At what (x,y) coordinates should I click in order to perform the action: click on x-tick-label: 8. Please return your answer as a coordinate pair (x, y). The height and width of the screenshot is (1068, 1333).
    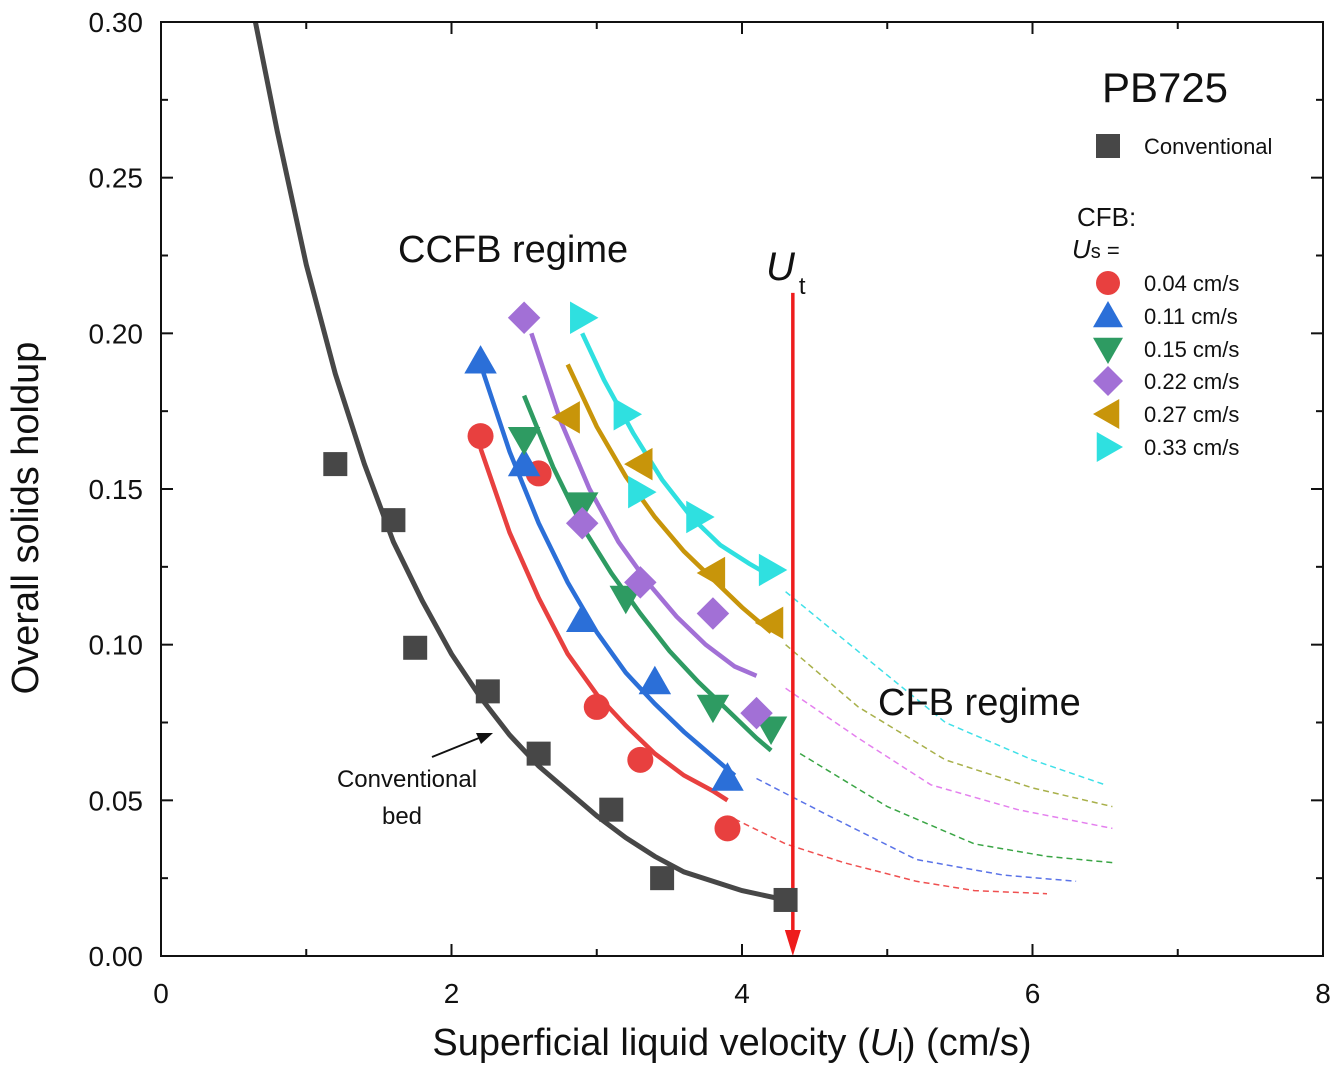
    Looking at the image, I should click on (1323, 993).